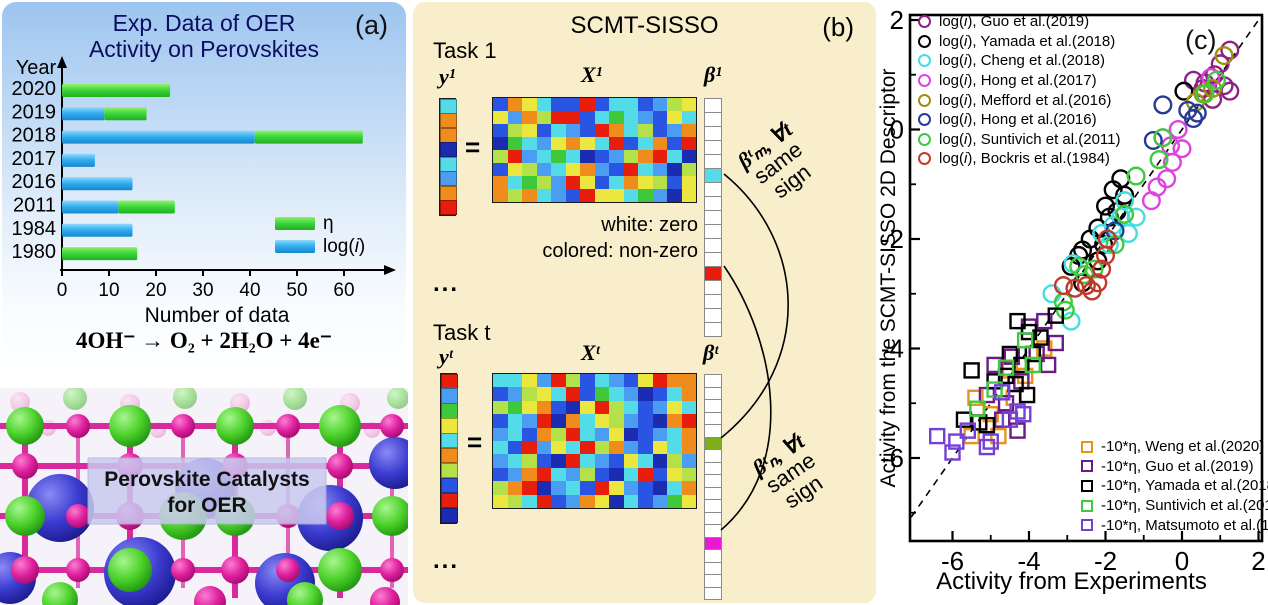 The height and width of the screenshot is (605, 1268). Describe the element at coordinates (473, 147) in the screenshot. I see `equals-sign-1: =` at that location.